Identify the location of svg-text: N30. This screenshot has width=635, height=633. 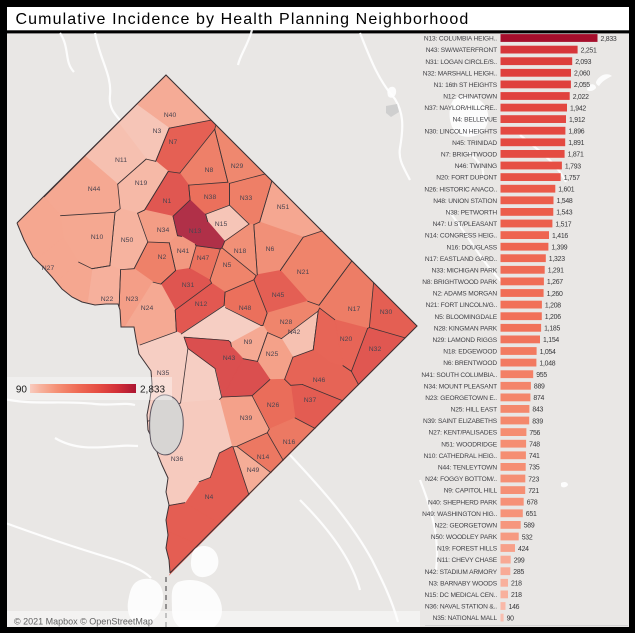
(386, 312).